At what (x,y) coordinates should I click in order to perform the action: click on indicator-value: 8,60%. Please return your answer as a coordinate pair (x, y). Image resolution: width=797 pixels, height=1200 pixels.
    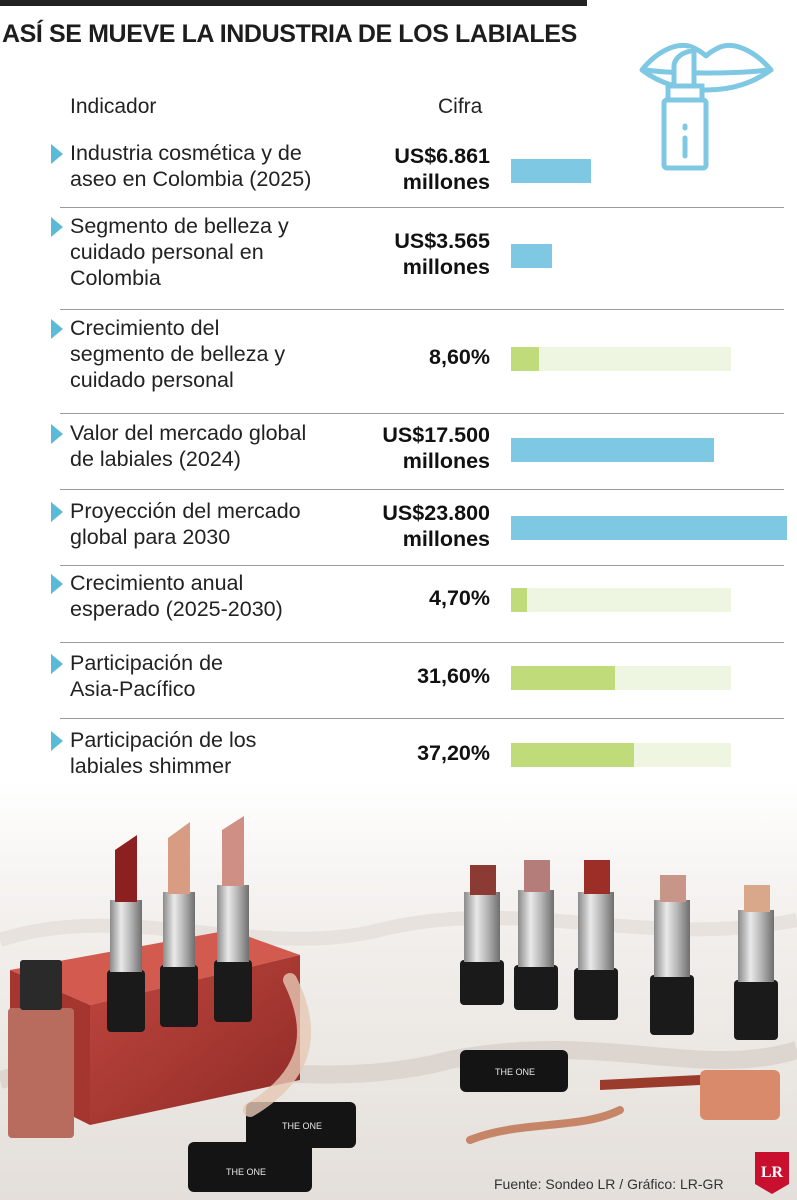
    Looking at the image, I should click on (420, 357).